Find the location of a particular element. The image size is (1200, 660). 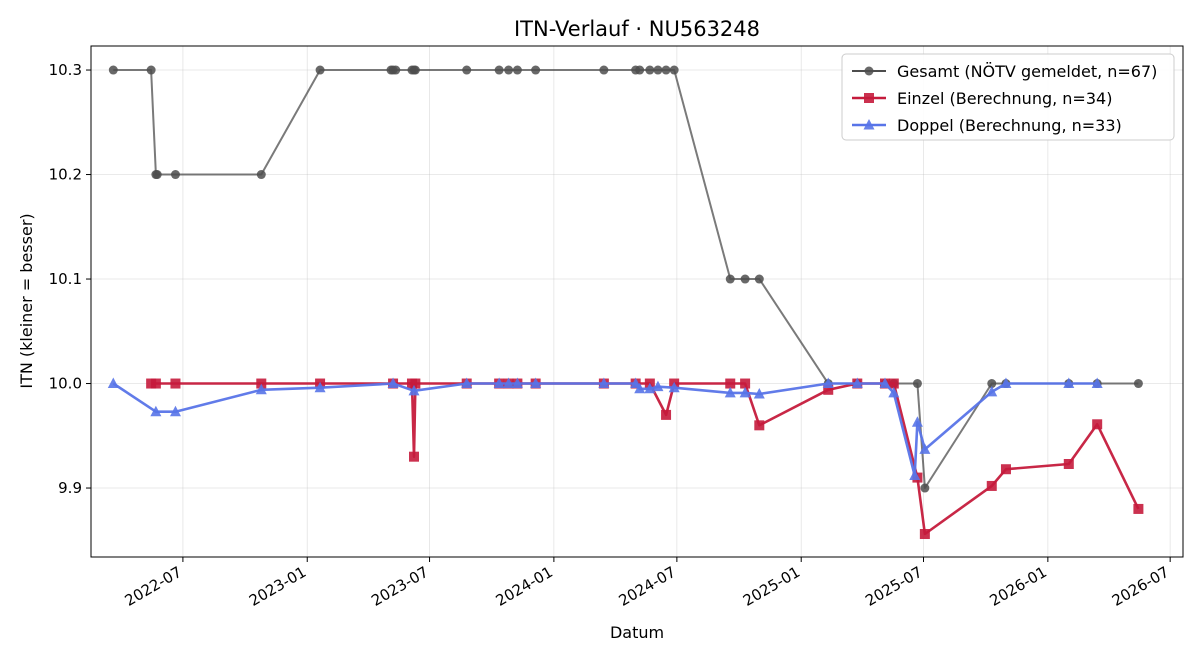

y-tick-label: 10.1 is located at coordinates (65, 279).